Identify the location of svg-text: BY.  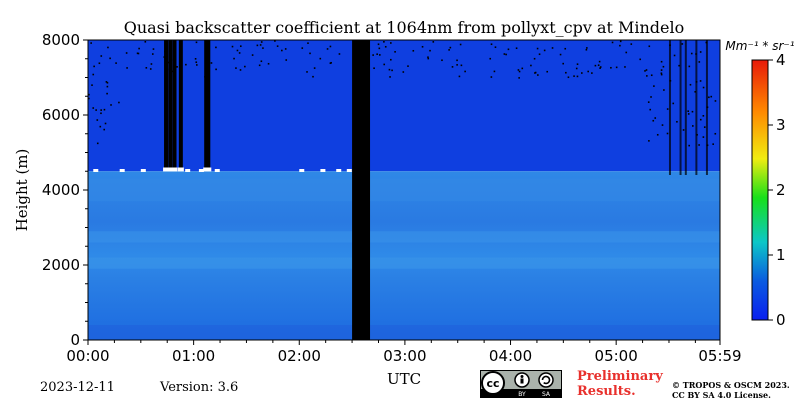
(522, 394).